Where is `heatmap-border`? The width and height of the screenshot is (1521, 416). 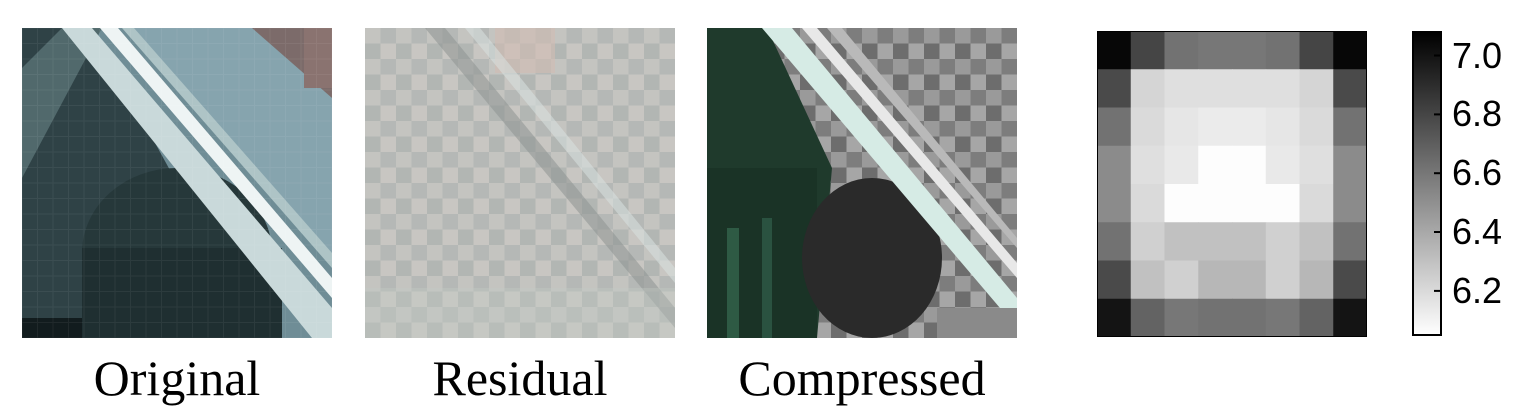 heatmap-border is located at coordinates (1232, 184).